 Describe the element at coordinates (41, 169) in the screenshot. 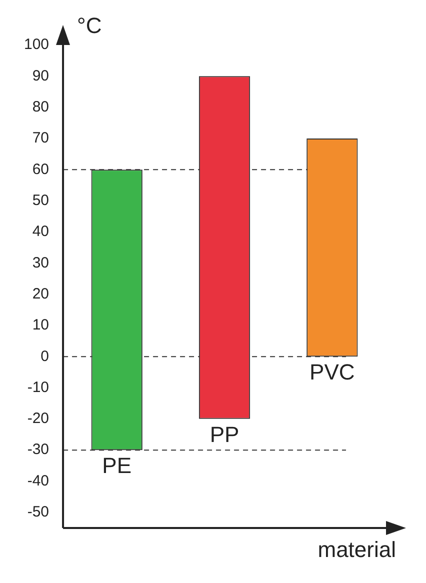

I see `y-tick-label: 60` at that location.